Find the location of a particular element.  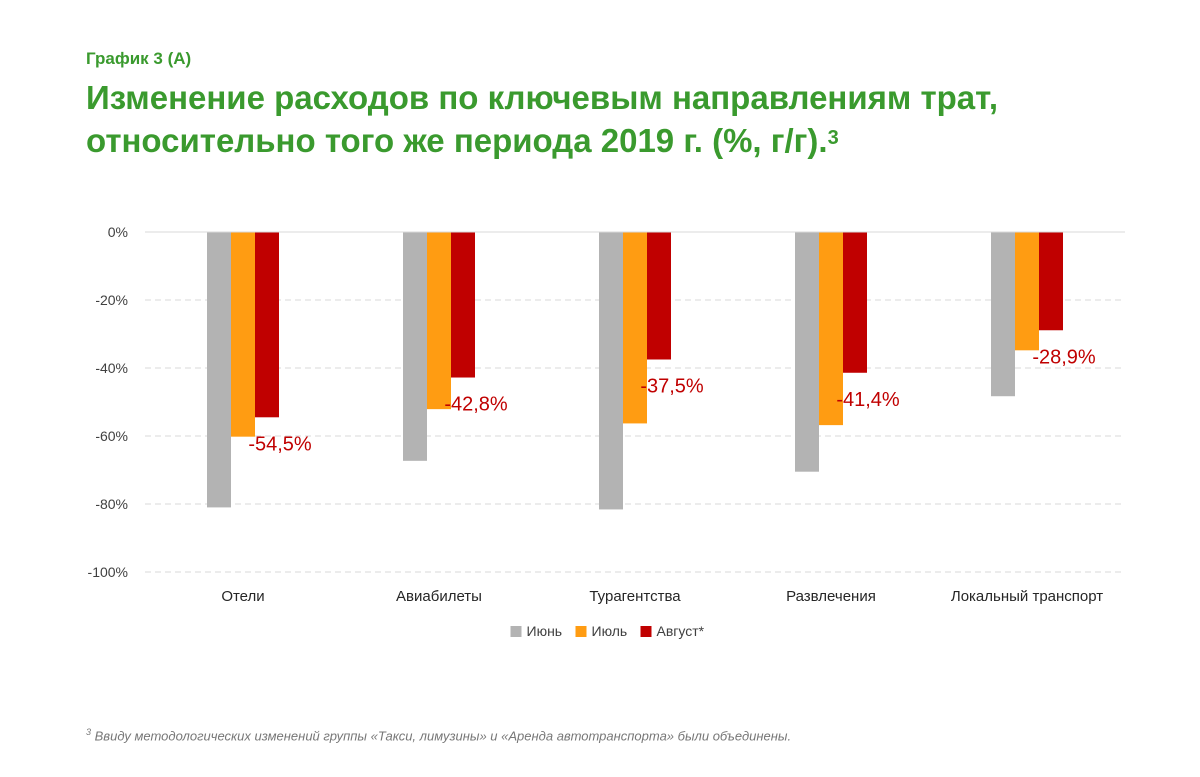

x-tick-label: Отели is located at coordinates (242, 596).